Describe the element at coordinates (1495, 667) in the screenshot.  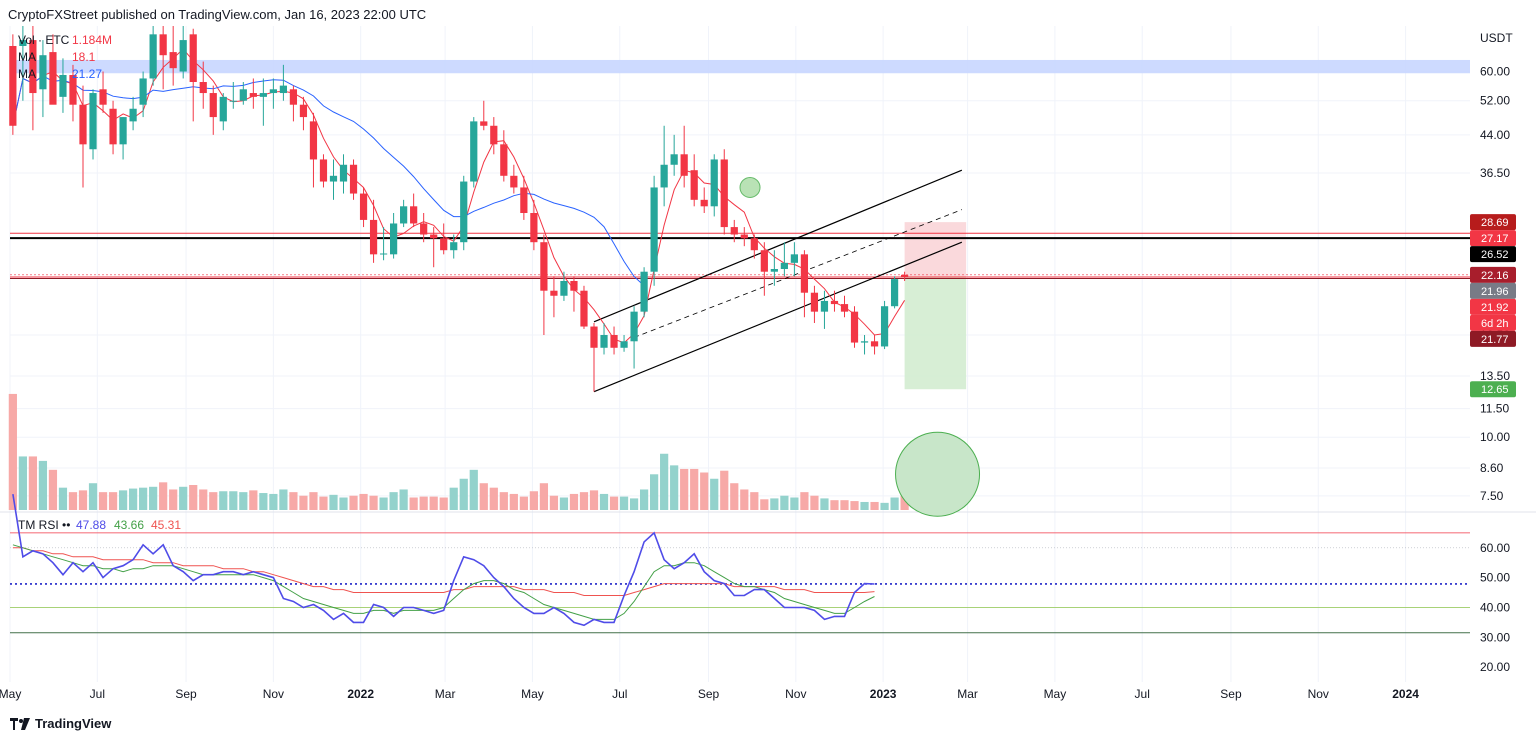
I see `rsi-tick-label: 20.00` at that location.